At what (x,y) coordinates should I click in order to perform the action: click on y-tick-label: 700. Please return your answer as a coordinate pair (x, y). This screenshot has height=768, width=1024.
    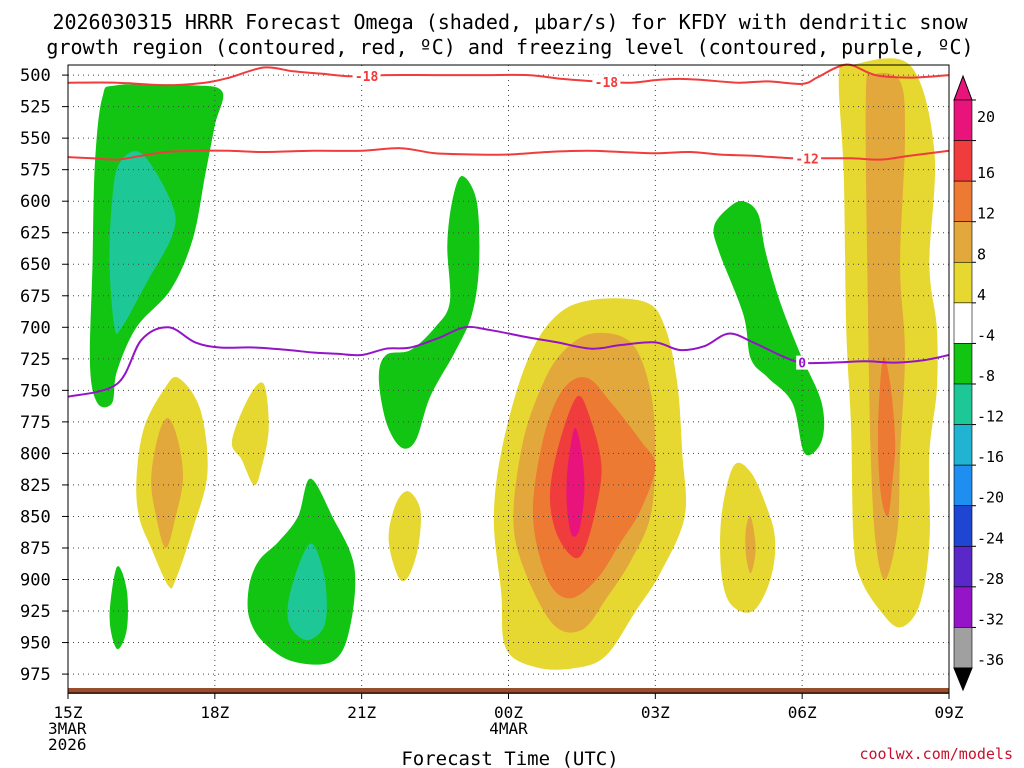
    Looking at the image, I should click on (35, 328).